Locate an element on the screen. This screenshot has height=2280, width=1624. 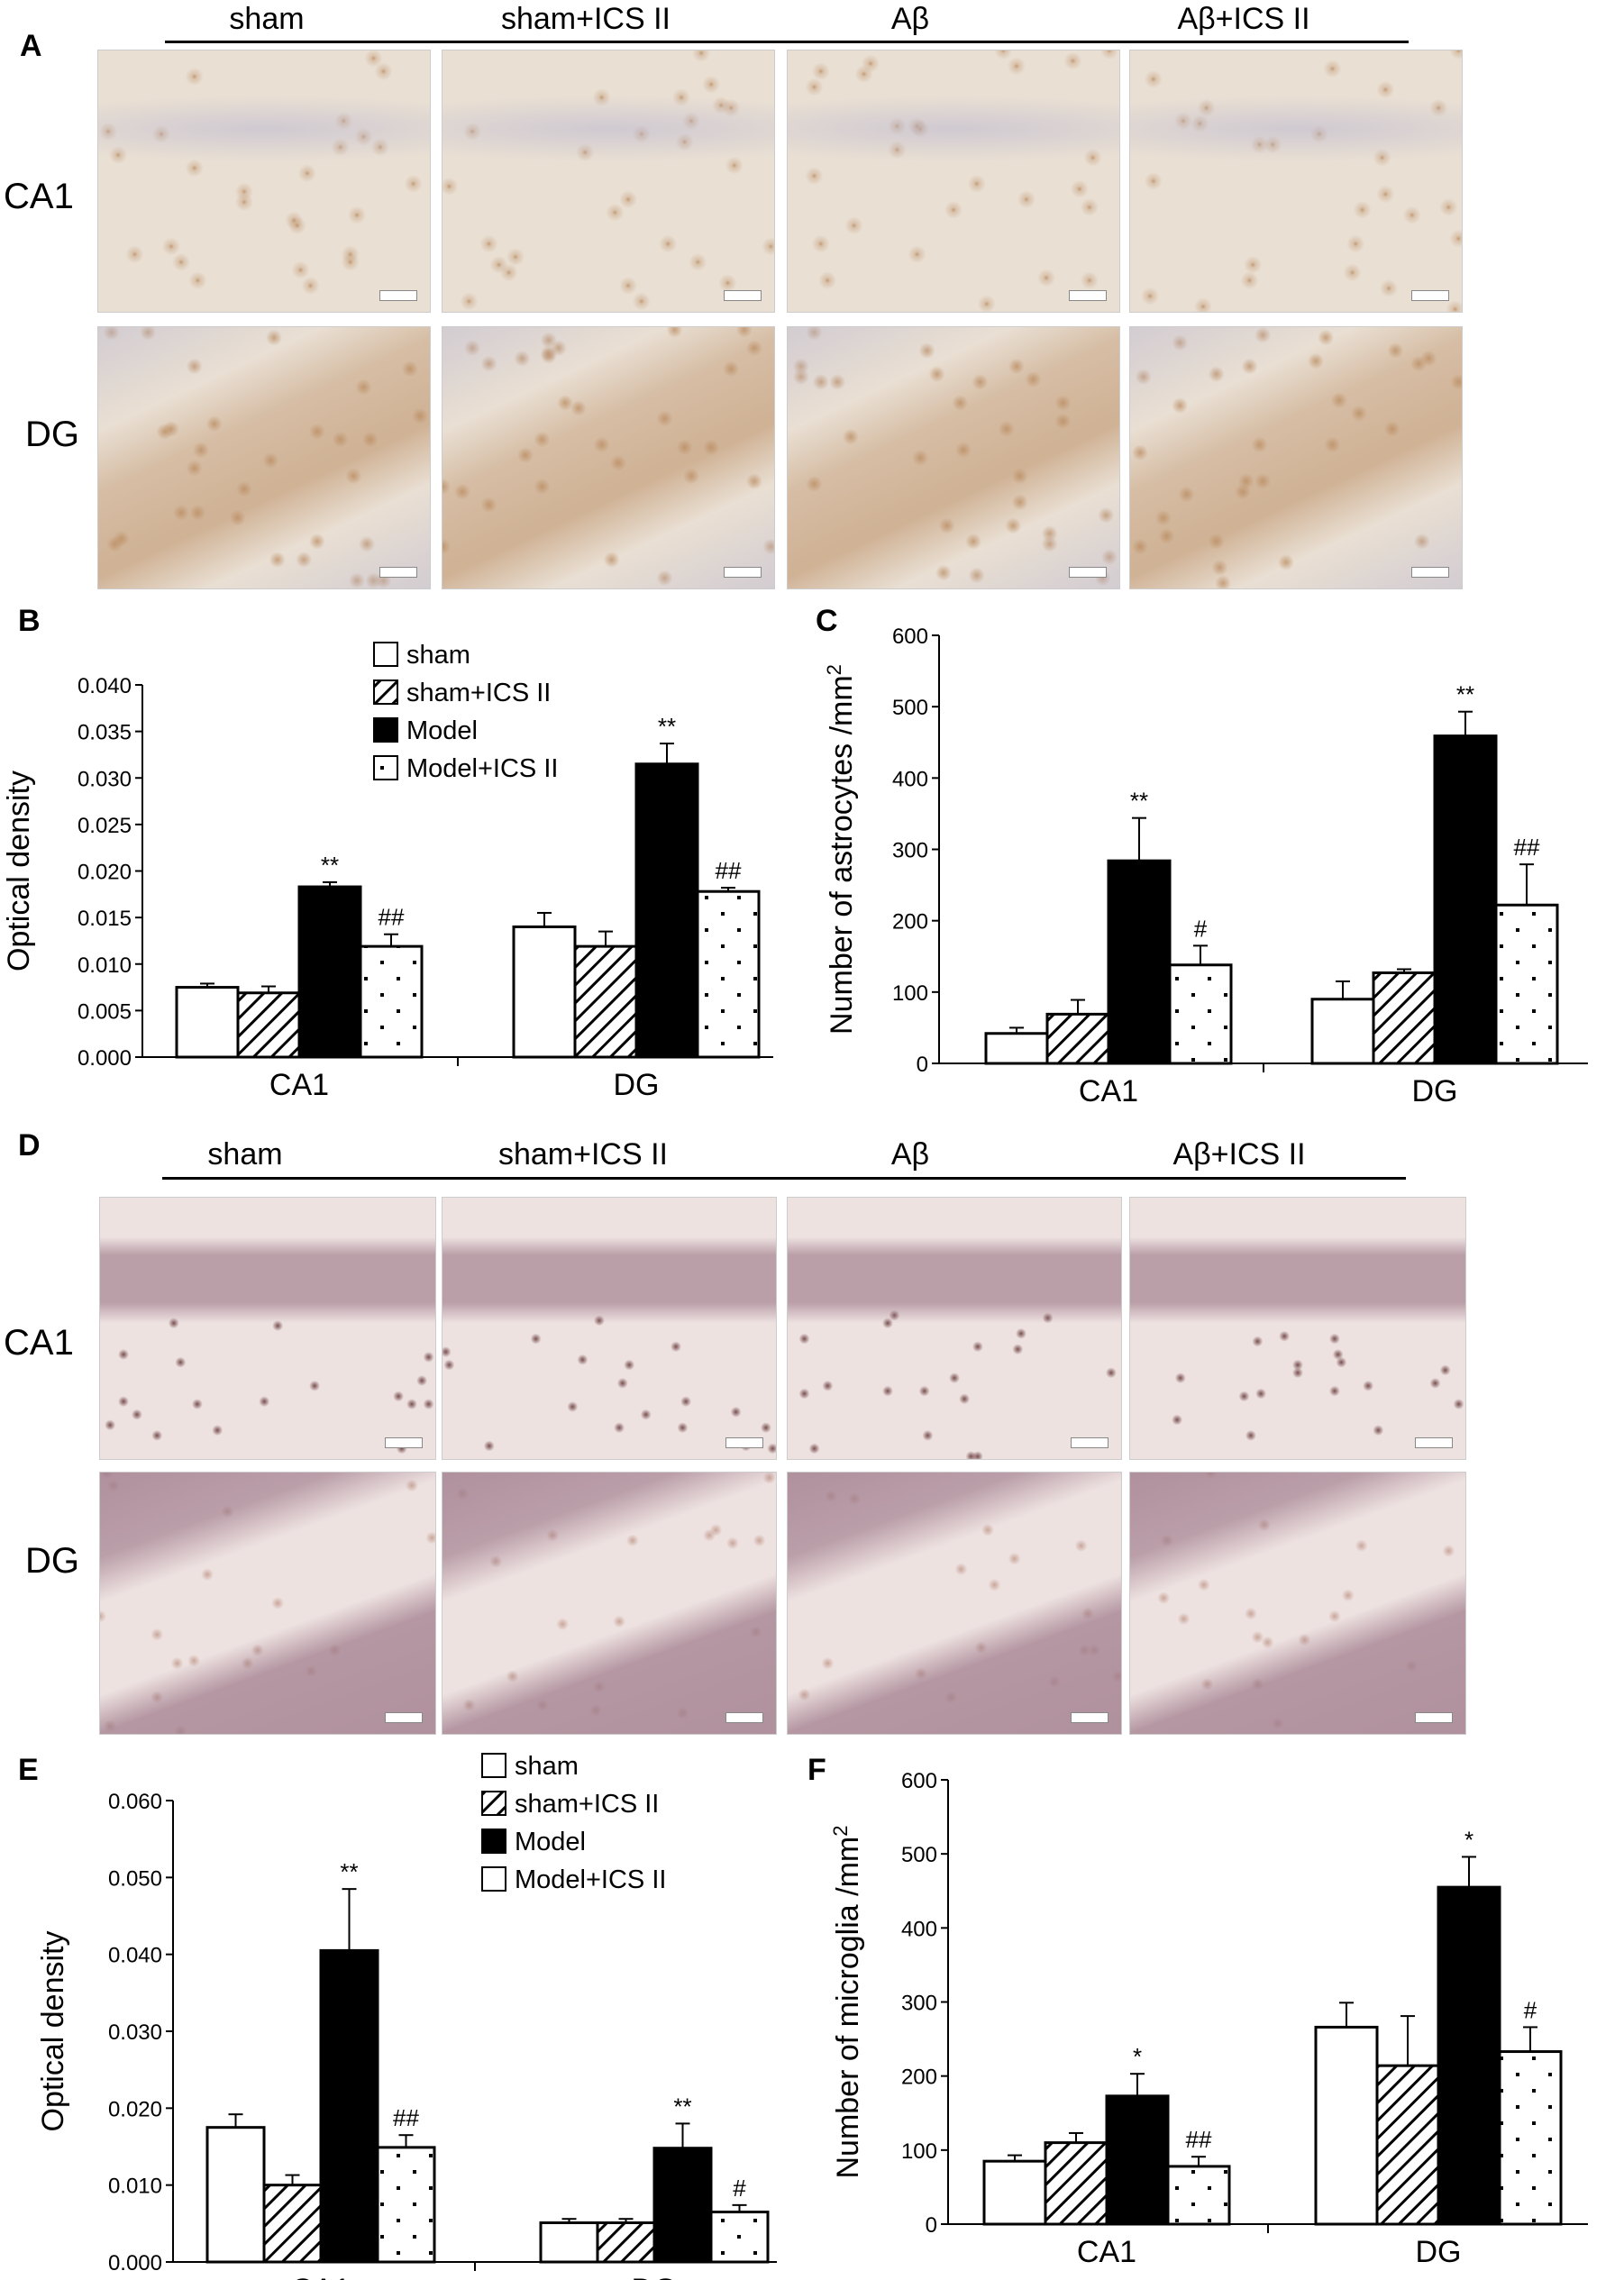
panel-letter-e: E is located at coordinates (28, 1770).